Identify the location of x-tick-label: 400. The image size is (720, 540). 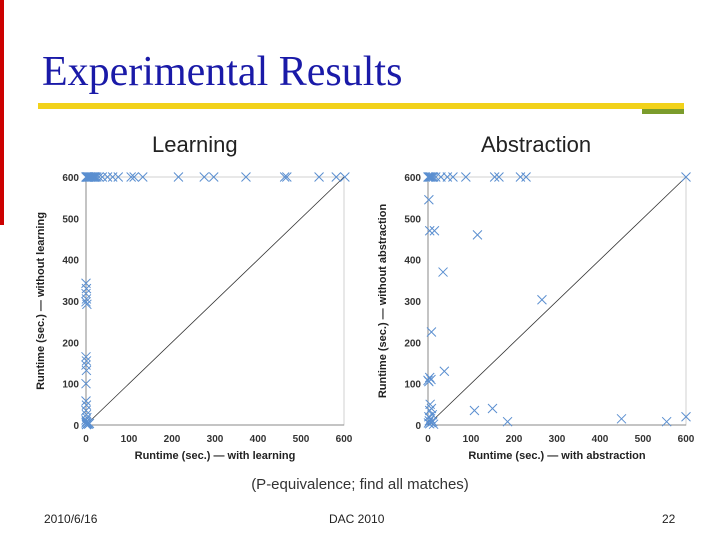
(258, 439).